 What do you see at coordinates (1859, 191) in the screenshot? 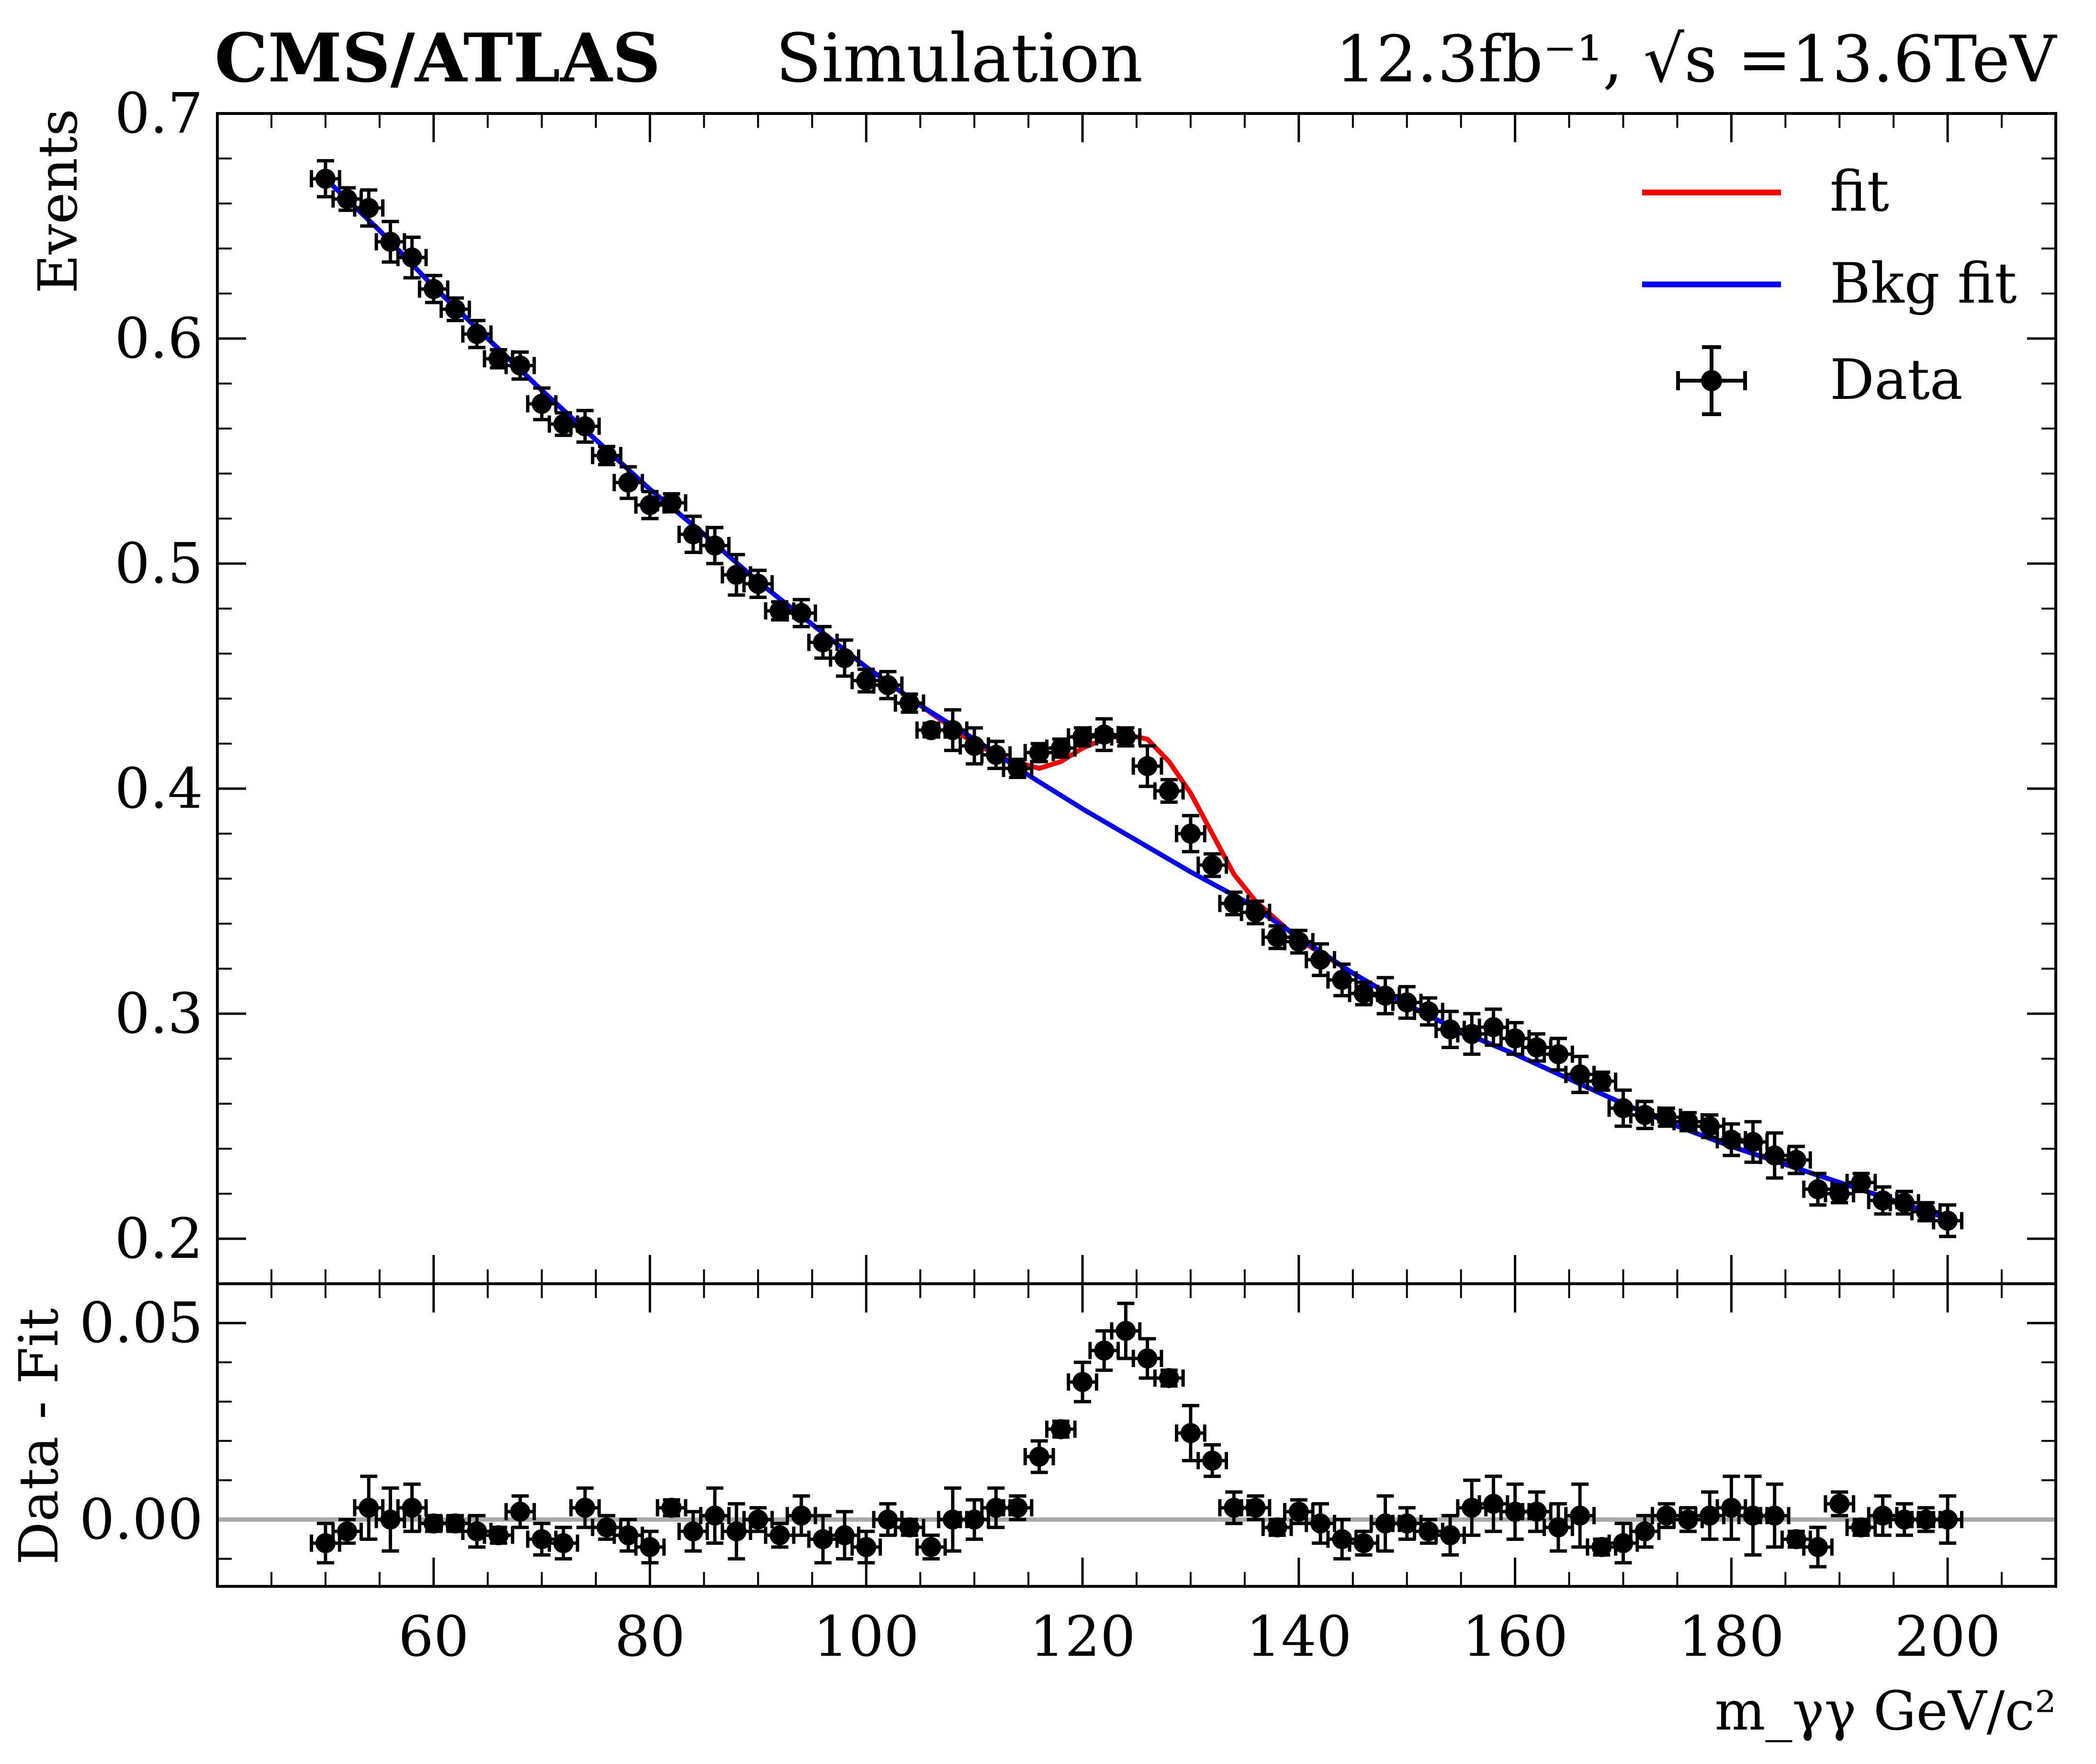
I see `legend-label-fit: fit` at bounding box center [1859, 191].